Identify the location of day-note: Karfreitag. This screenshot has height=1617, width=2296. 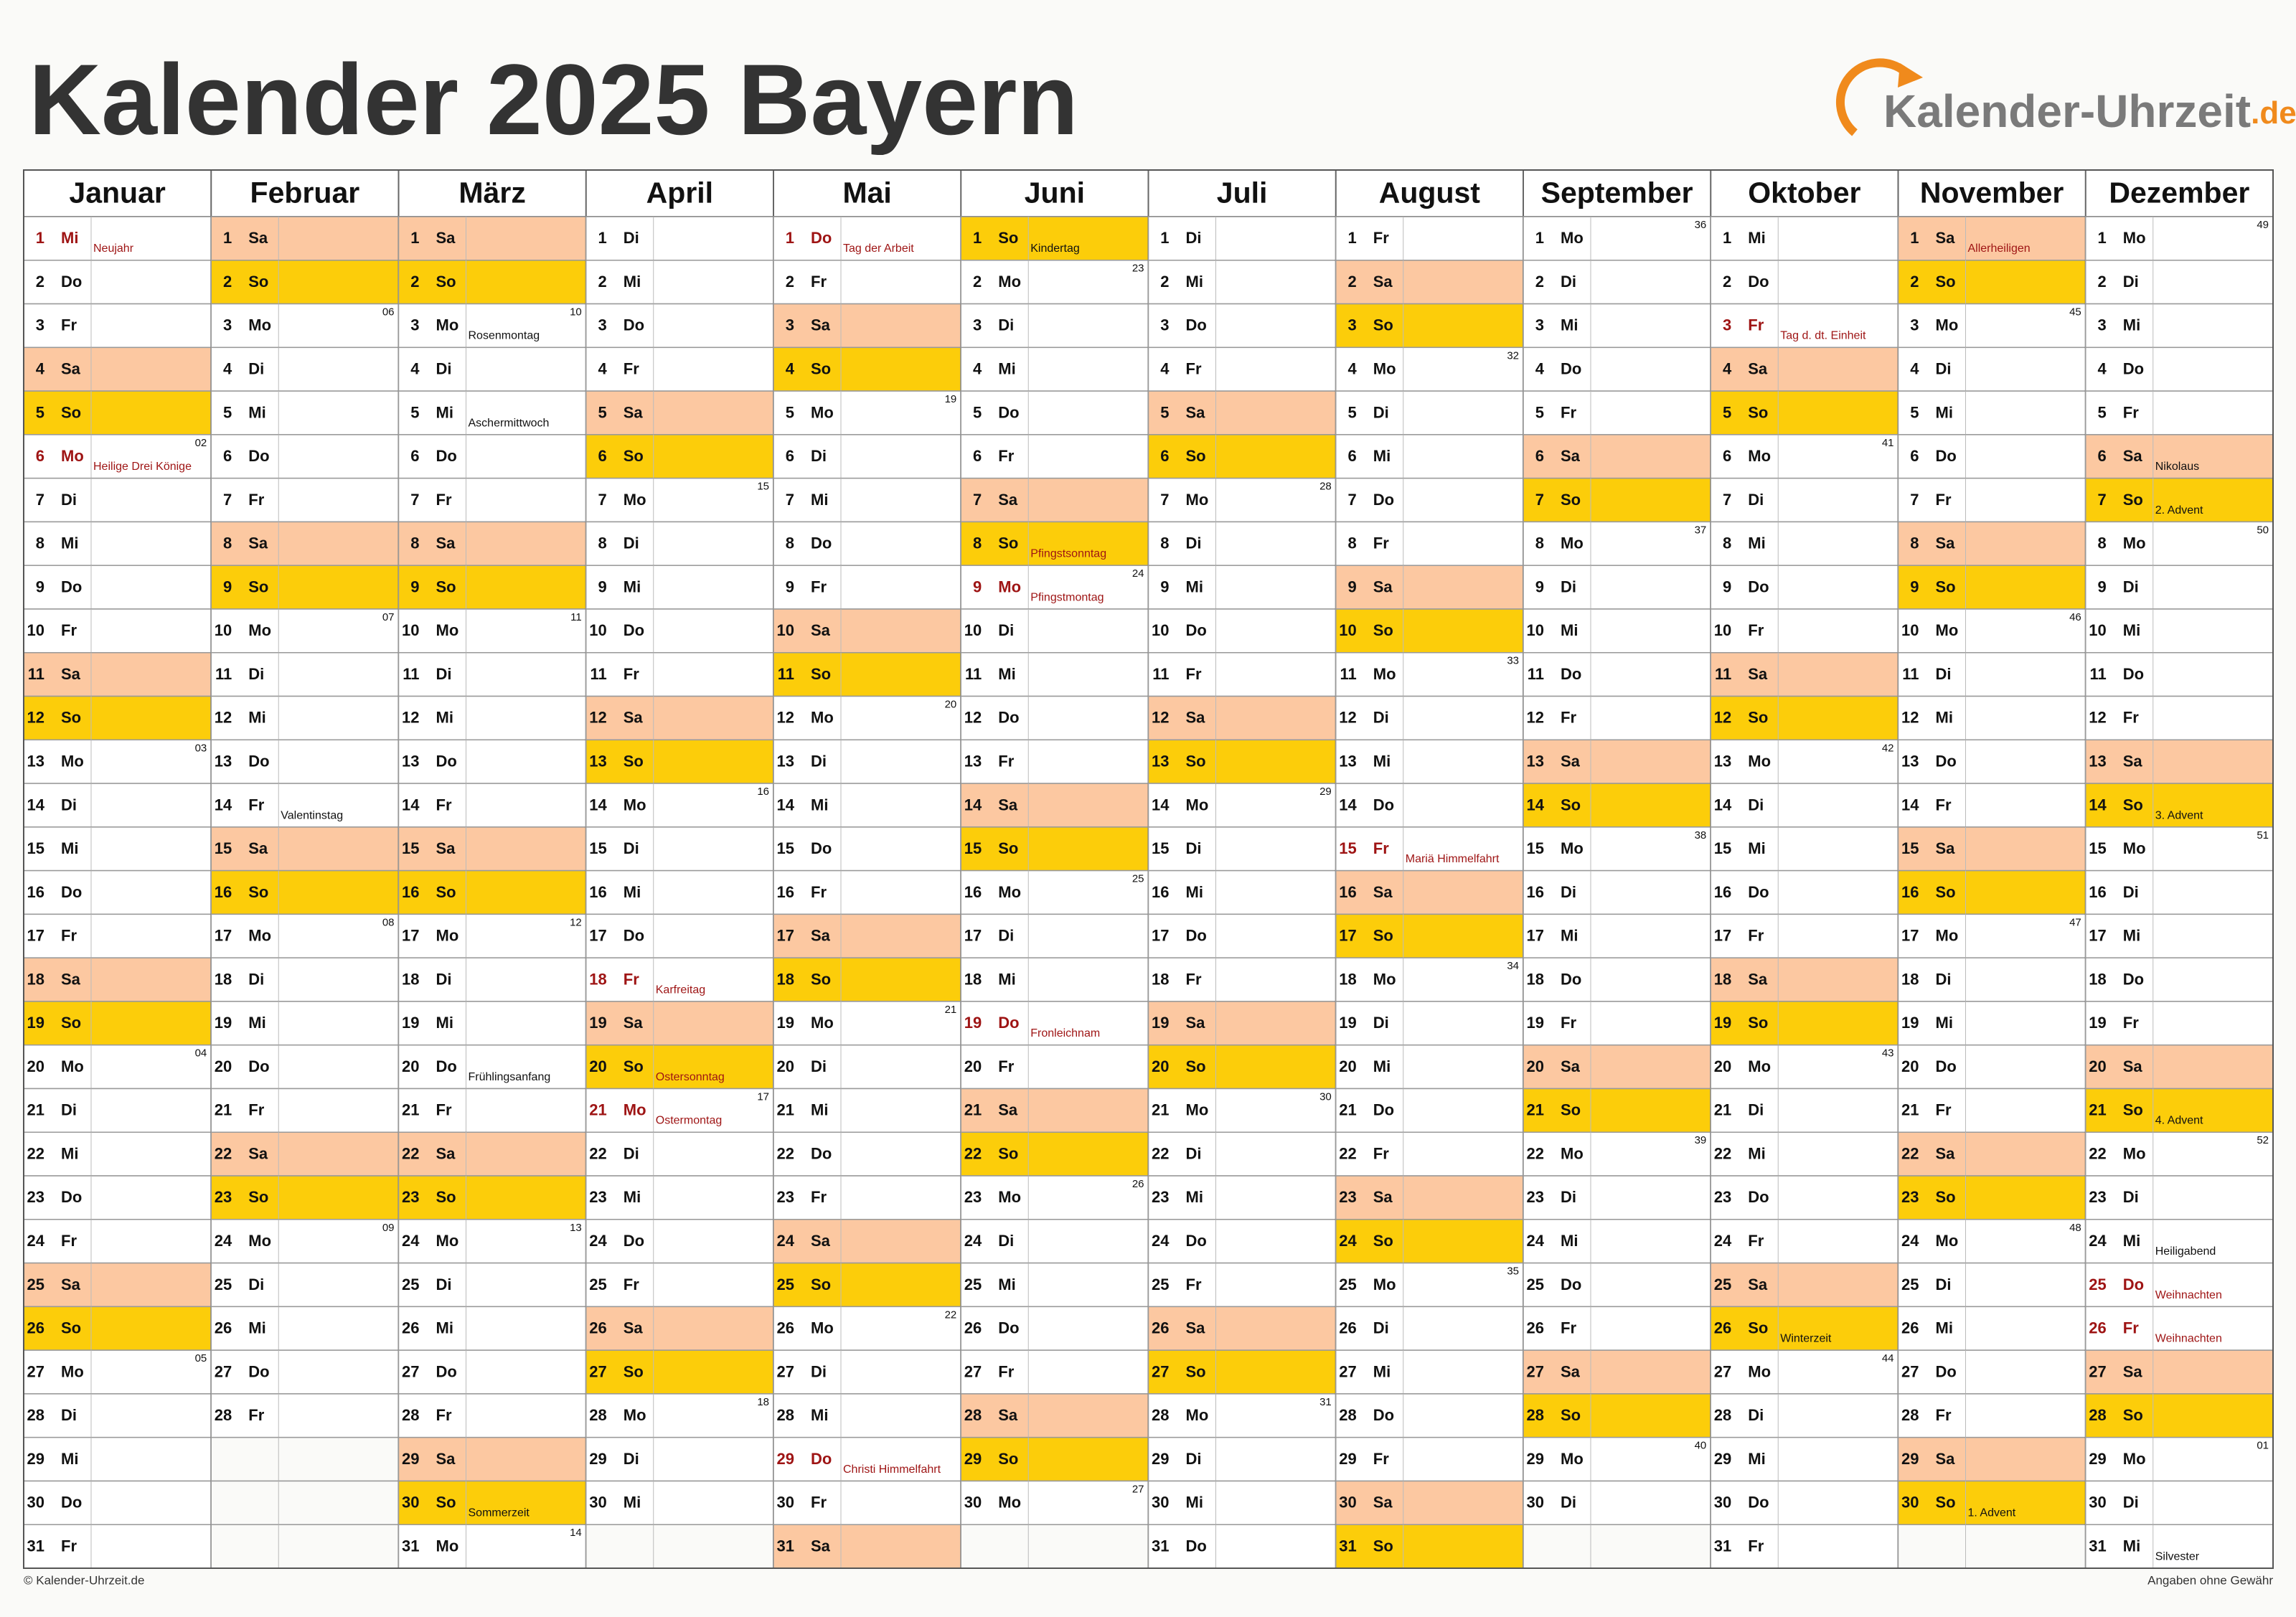
(680, 990).